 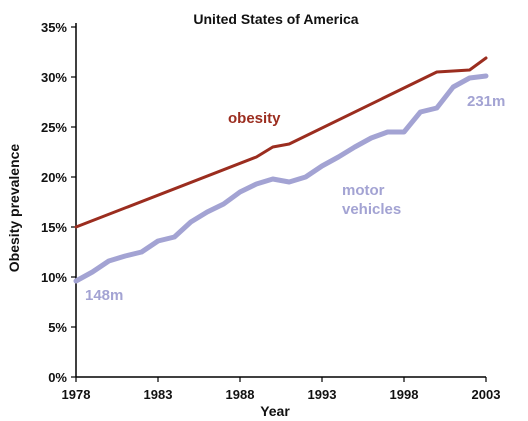 I want to click on x-tick-label: 2003, so click(x=486, y=394).